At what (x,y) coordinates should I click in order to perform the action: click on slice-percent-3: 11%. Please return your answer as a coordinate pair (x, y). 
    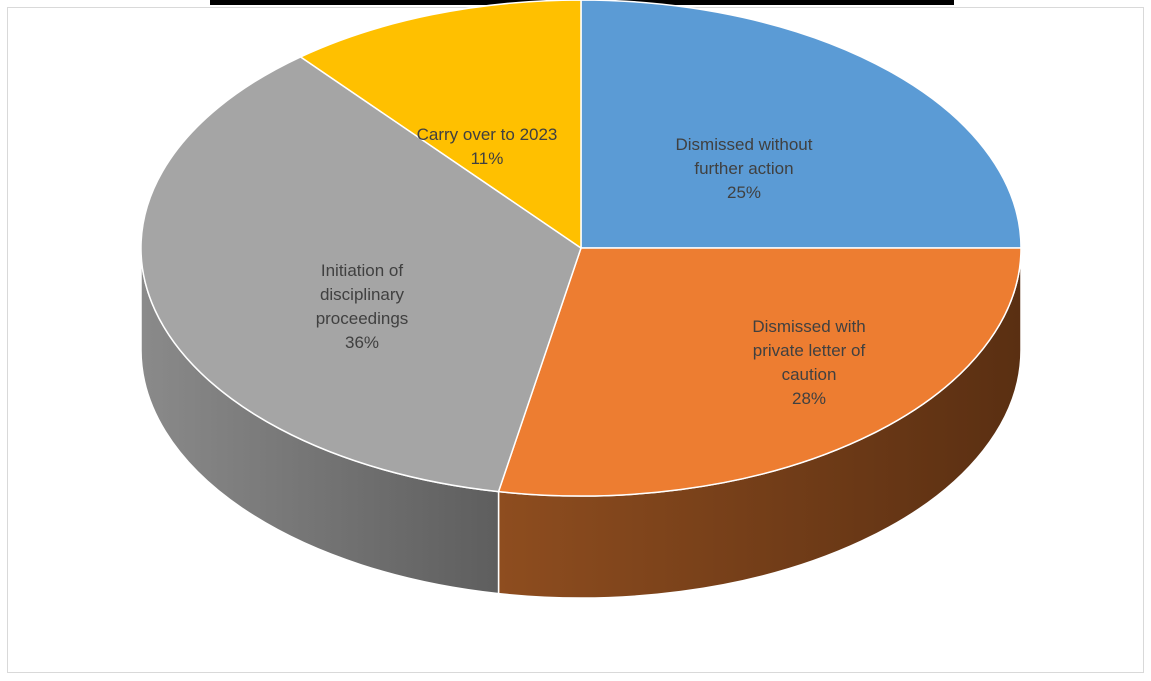
    Looking at the image, I should click on (487, 158).